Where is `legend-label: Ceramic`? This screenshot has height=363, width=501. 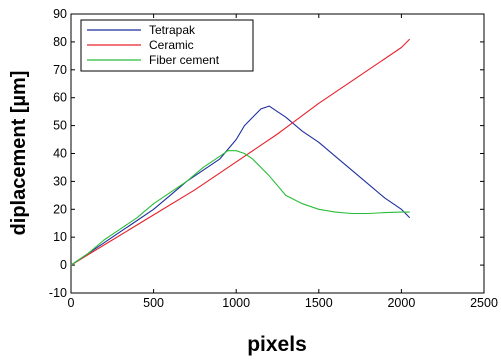 legend-label: Ceramic is located at coordinates (171, 45).